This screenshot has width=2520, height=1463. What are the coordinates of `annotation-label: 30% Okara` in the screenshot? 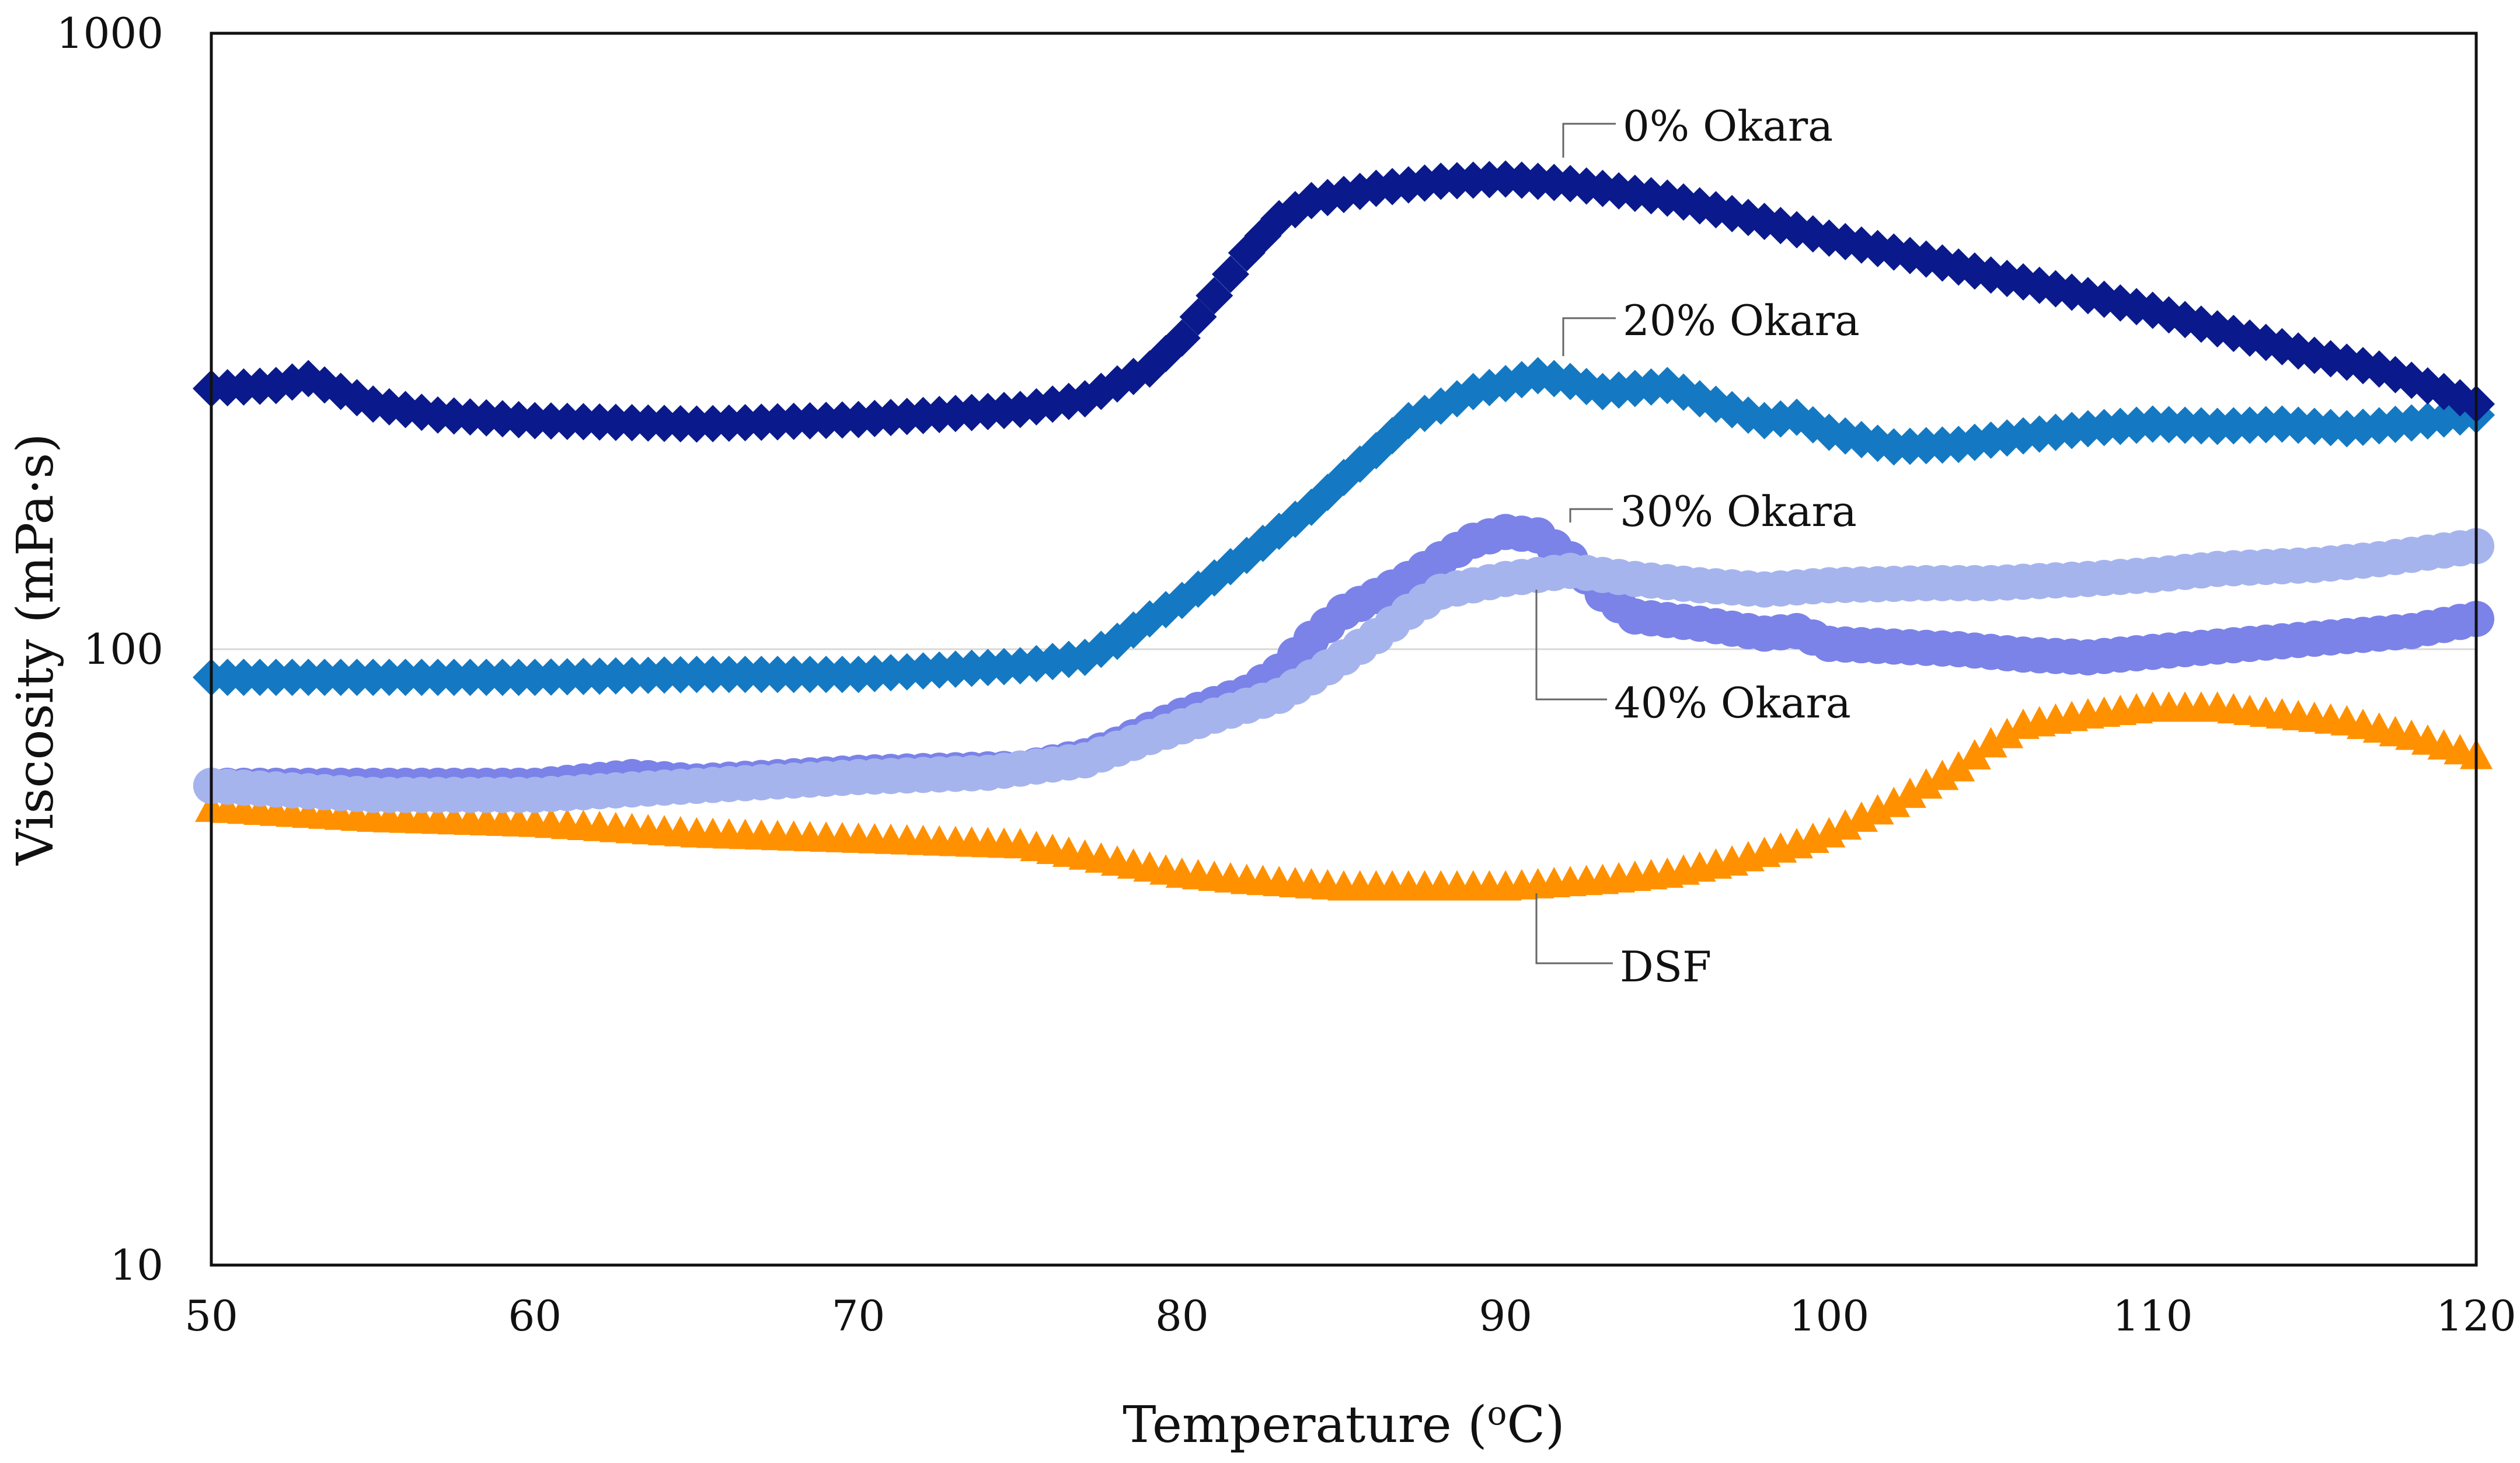 It's located at (1738, 511).